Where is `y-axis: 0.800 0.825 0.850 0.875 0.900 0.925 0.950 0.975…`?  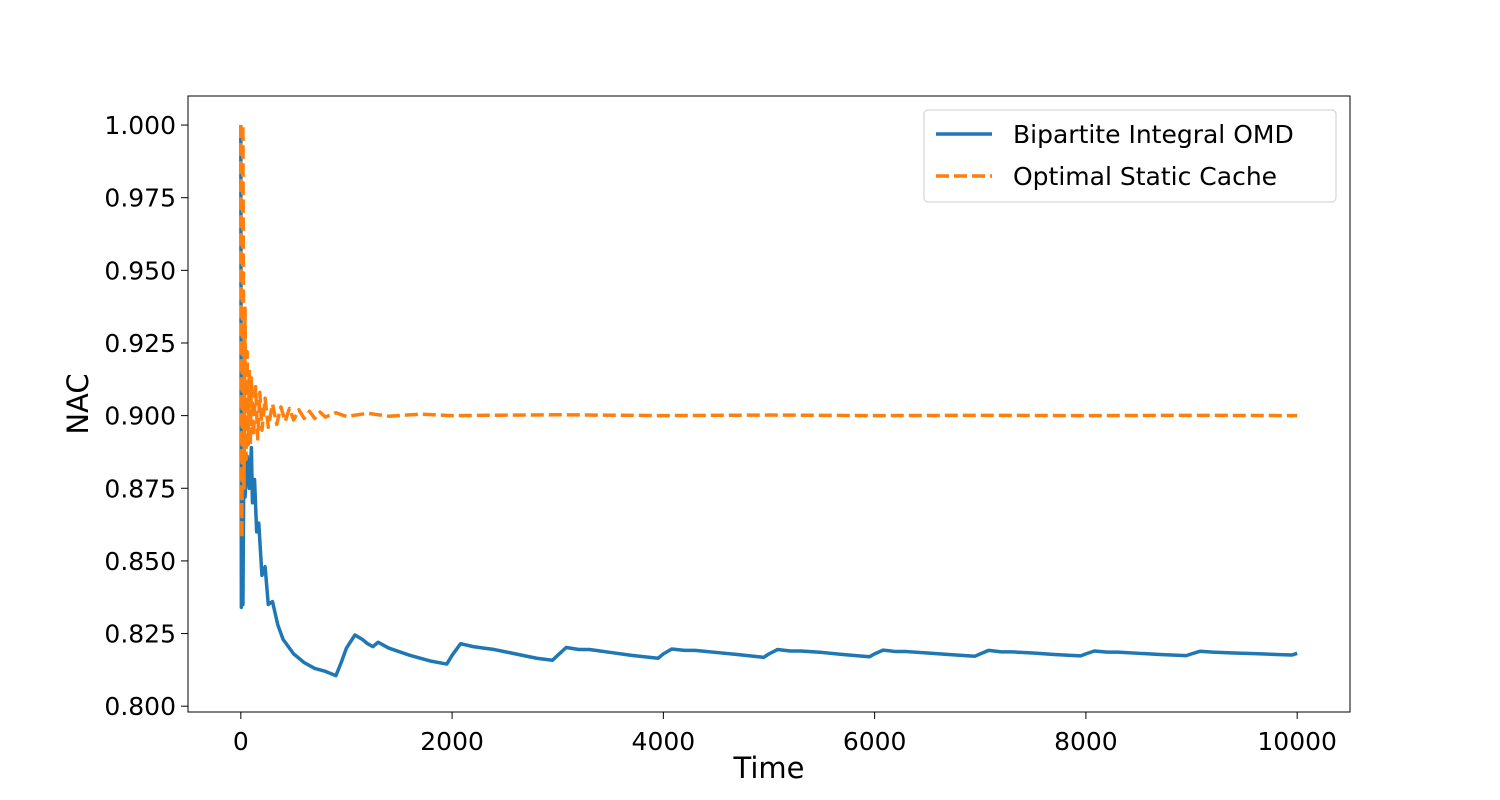
y-axis: 0.800 0.825 0.850 0.875 0.900 0.925 0.950 0.975… is located at coordinates (146, 416).